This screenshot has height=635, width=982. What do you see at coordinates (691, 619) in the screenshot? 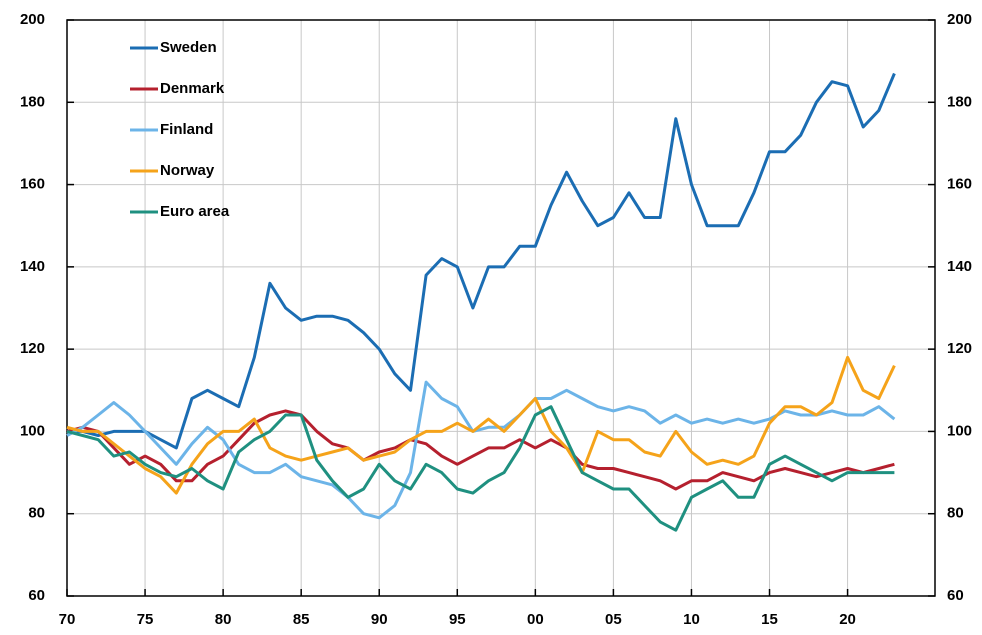
I see `x-tick-label: 10` at bounding box center [691, 619].